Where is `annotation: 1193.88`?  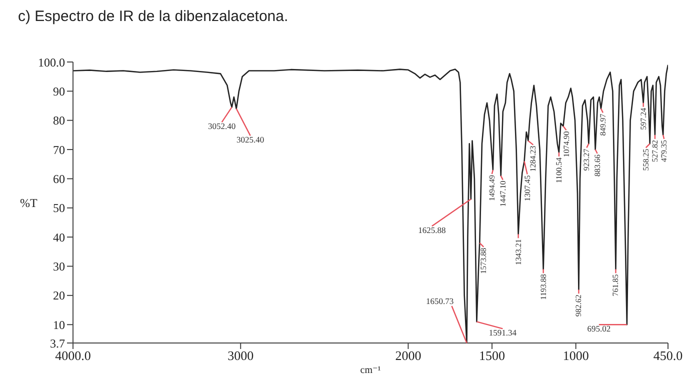 annotation: 1193.88 is located at coordinates (543, 287).